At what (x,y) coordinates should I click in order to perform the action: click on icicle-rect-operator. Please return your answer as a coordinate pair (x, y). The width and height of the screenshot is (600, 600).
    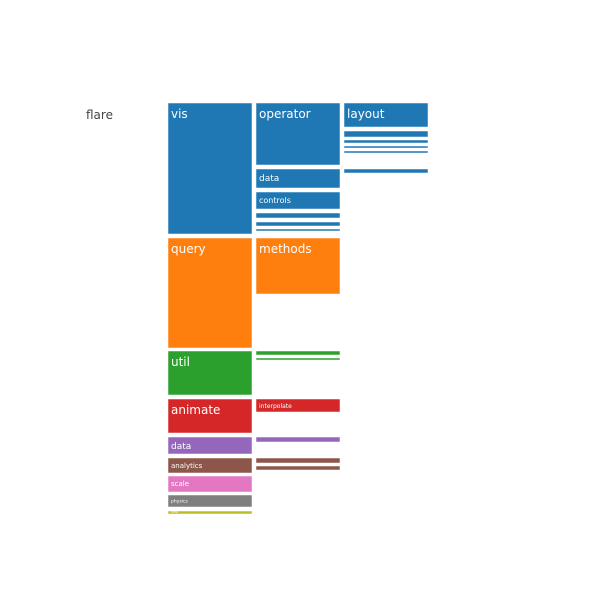
    Looking at the image, I should click on (298, 134).